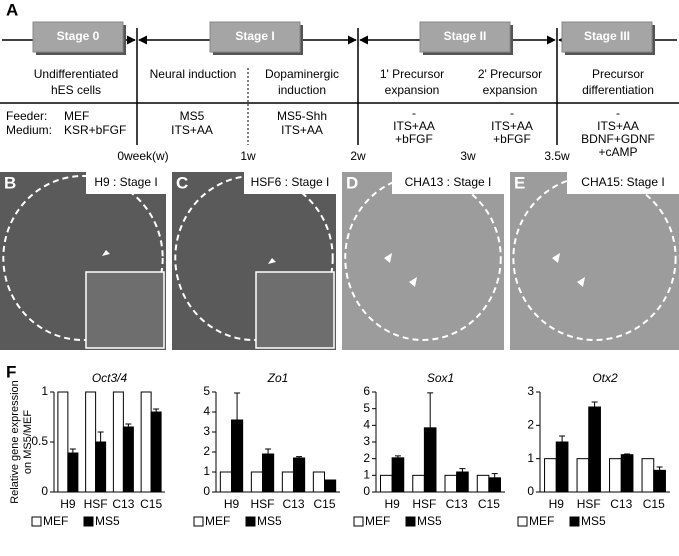 This screenshot has height=556, width=679. What do you see at coordinates (206, 391) in the screenshot?
I see `y-tick-label: 5` at bounding box center [206, 391].